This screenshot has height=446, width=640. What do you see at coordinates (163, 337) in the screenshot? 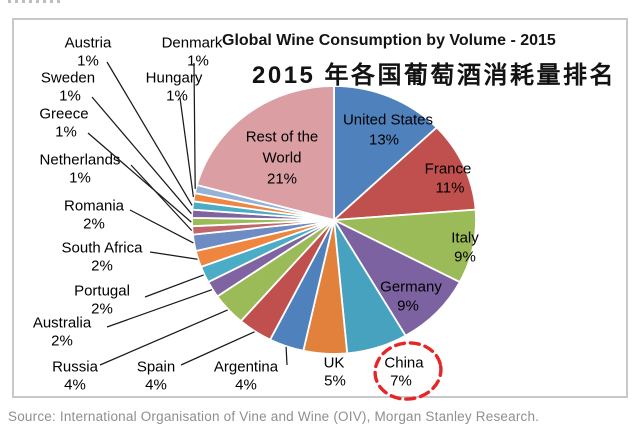
I see `leader-line-russia` at bounding box center [163, 337].